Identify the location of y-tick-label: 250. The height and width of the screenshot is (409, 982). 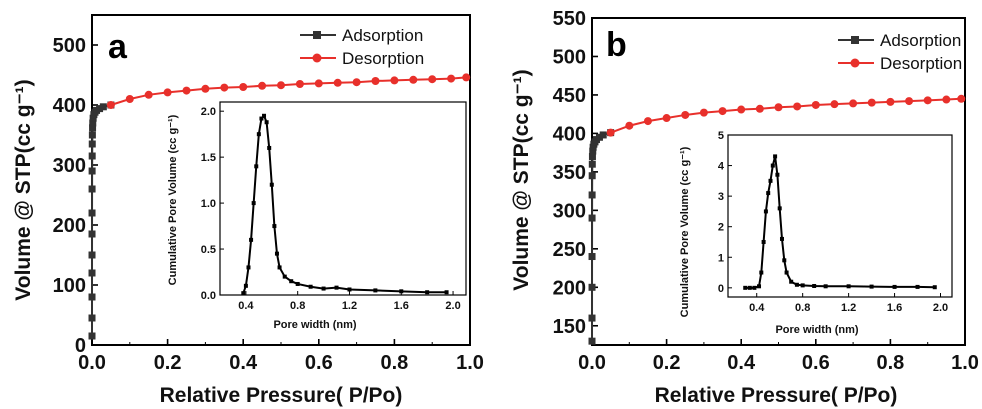
(569, 250).